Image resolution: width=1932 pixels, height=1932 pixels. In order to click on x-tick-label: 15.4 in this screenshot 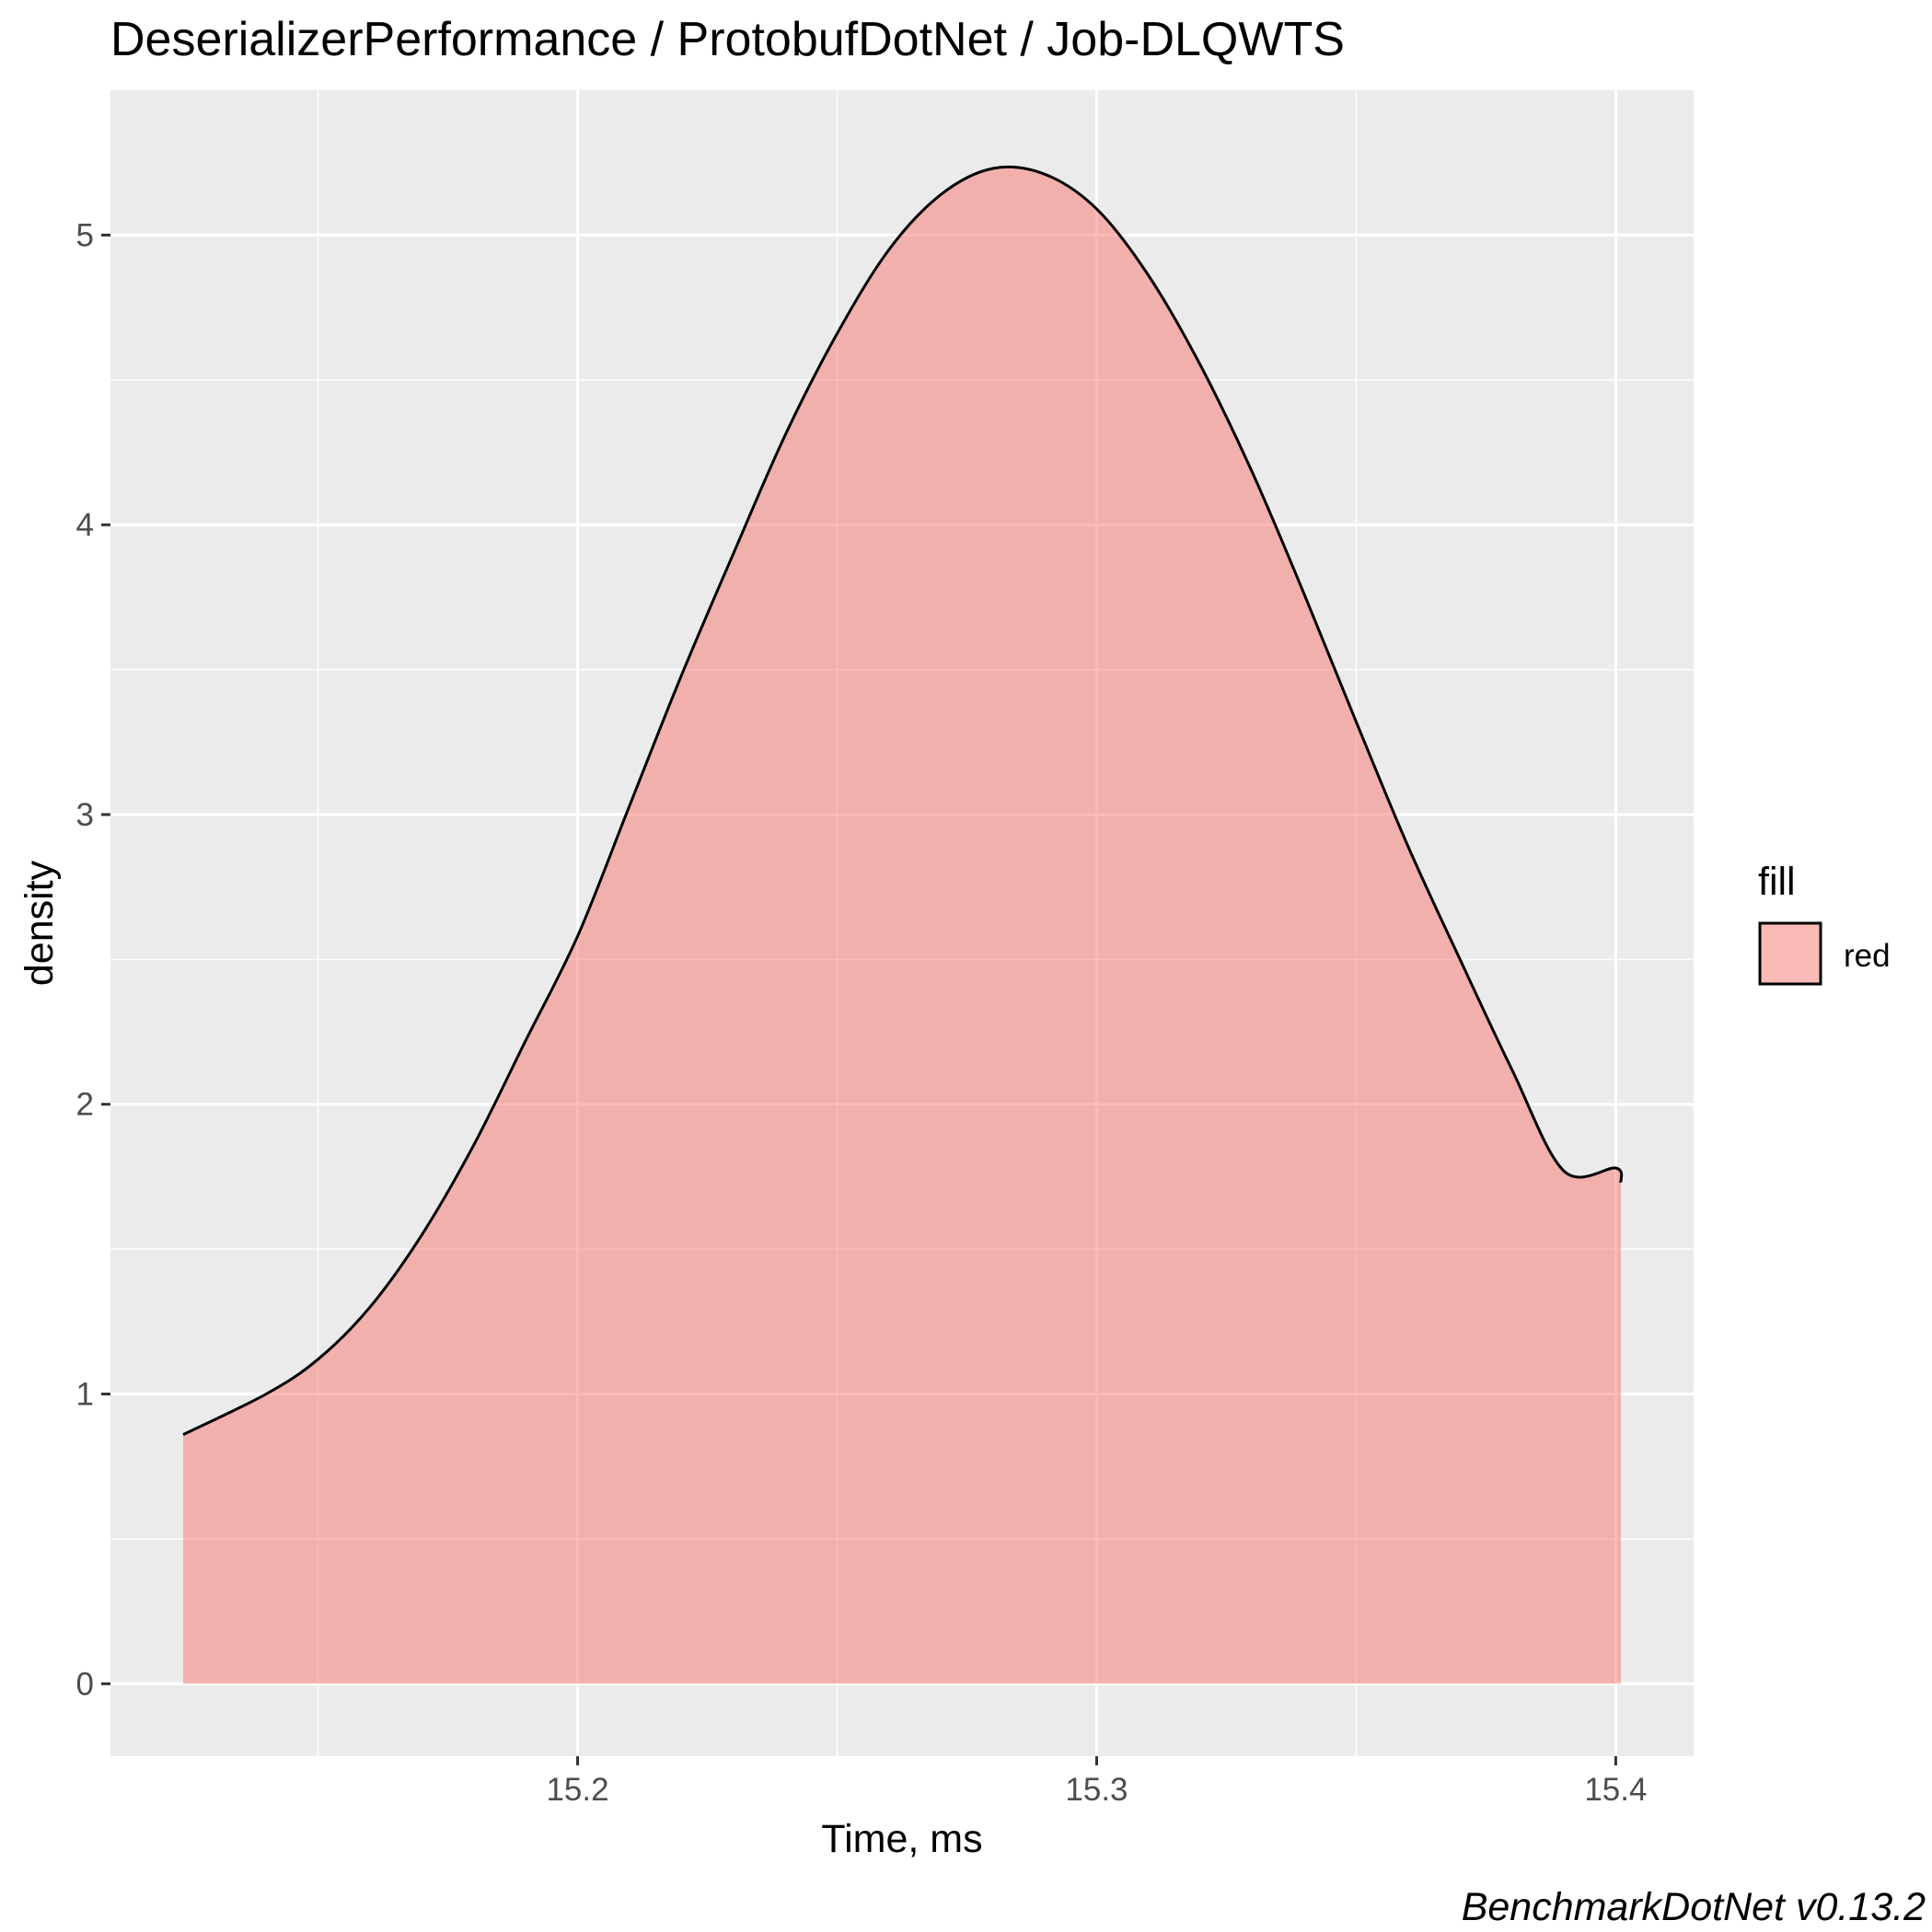, I will do `click(1615, 1790)`.